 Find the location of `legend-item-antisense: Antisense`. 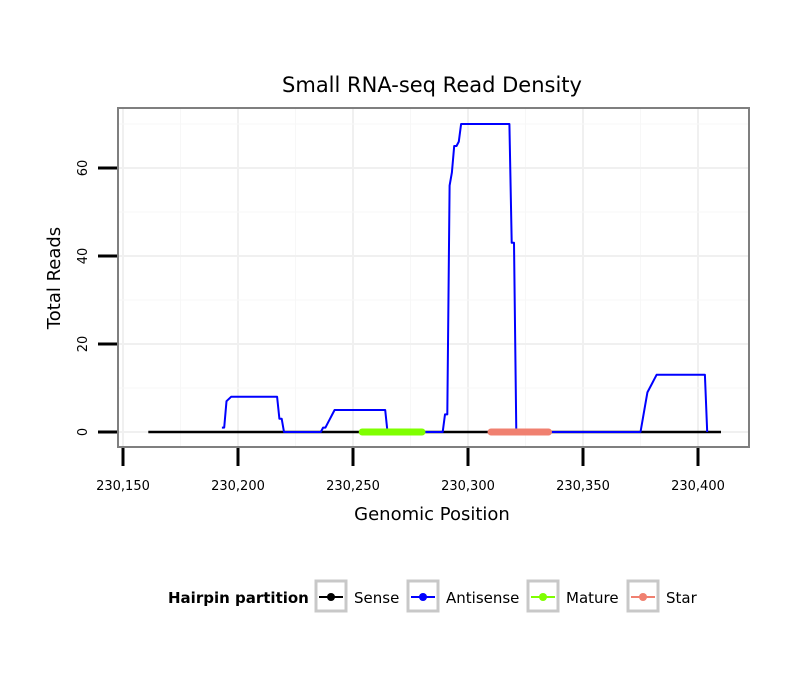

legend-item-antisense: Antisense is located at coordinates (462, 596).